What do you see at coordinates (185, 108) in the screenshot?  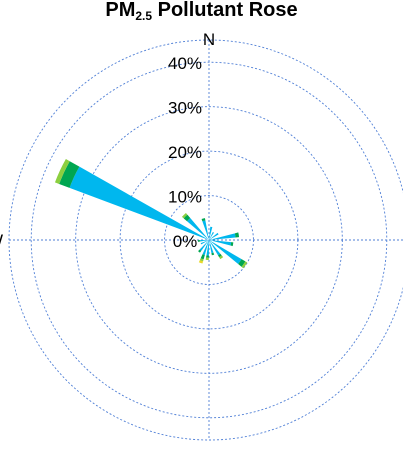 I see `radial-tick-label: 30%` at bounding box center [185, 108].